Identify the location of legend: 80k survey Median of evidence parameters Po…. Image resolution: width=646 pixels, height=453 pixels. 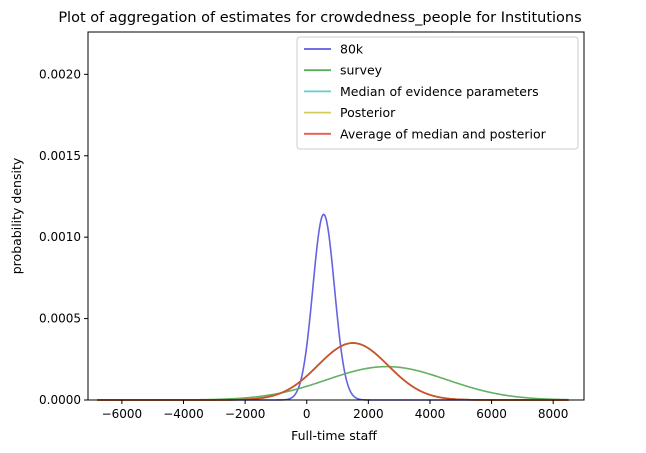
(437, 93).